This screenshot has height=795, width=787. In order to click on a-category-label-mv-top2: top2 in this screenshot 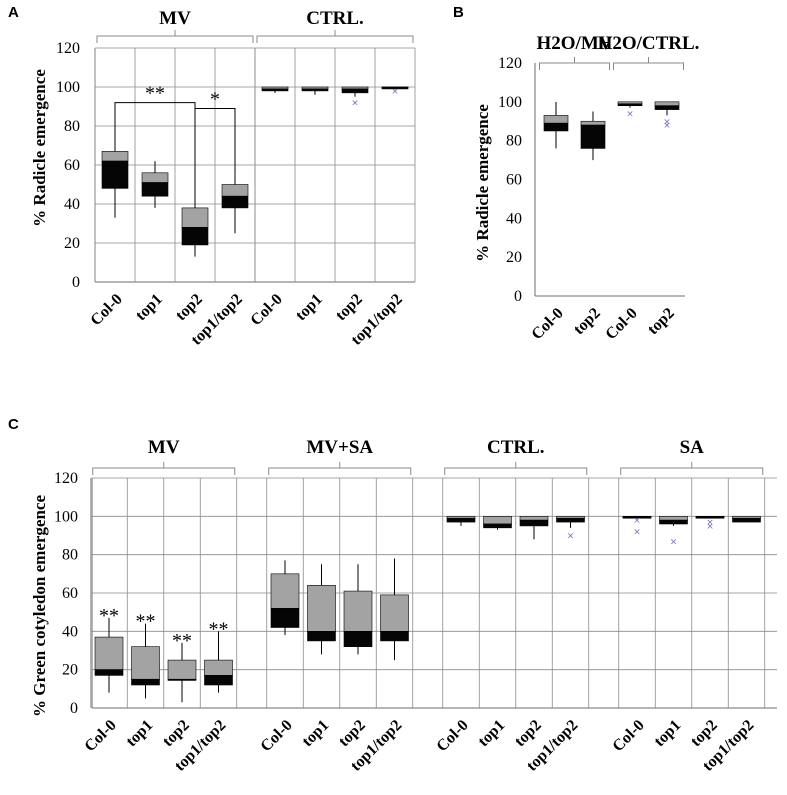, I will do `click(188, 307)`.